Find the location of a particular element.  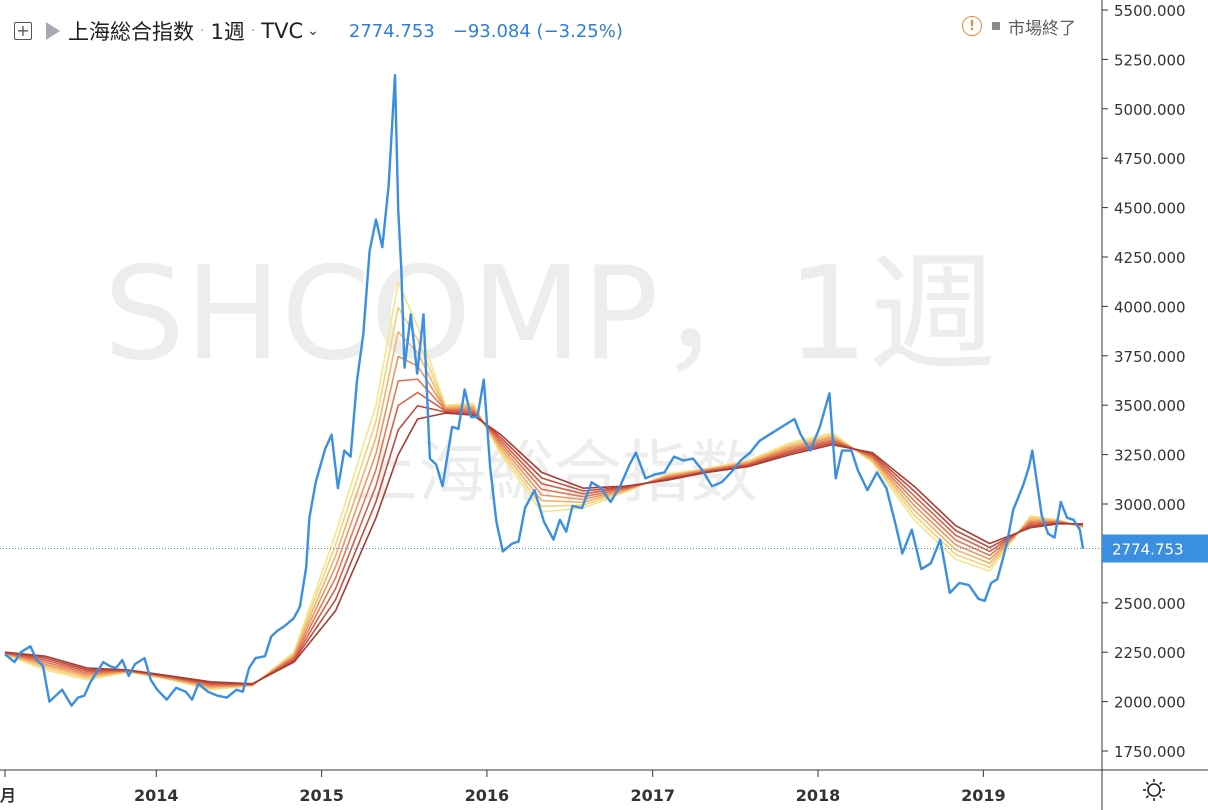

y-tick-label: 3250.000 is located at coordinates (1150, 456).